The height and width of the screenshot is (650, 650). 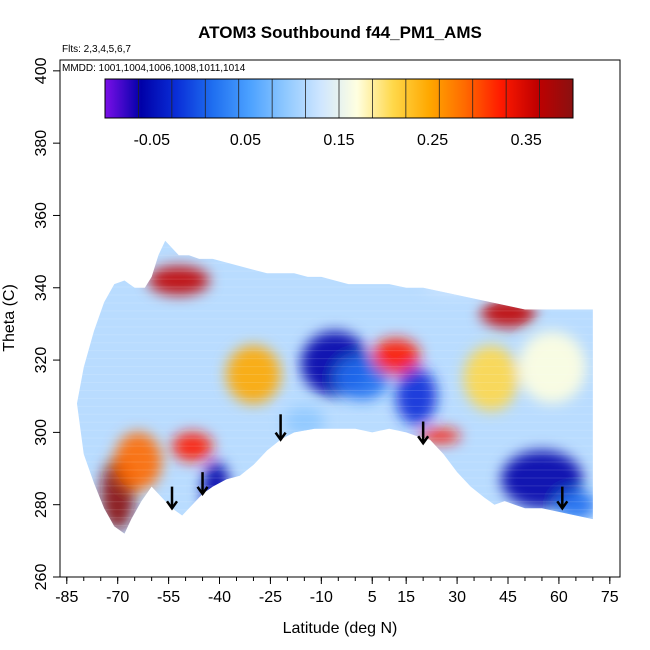 What do you see at coordinates (219, 597) in the screenshot?
I see `x-tick-label: -40` at bounding box center [219, 597].